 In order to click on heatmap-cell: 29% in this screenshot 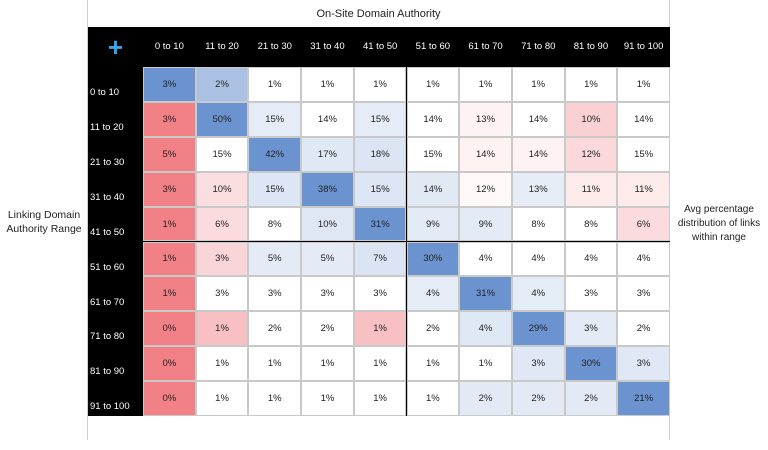, I will do `click(538, 329)`.